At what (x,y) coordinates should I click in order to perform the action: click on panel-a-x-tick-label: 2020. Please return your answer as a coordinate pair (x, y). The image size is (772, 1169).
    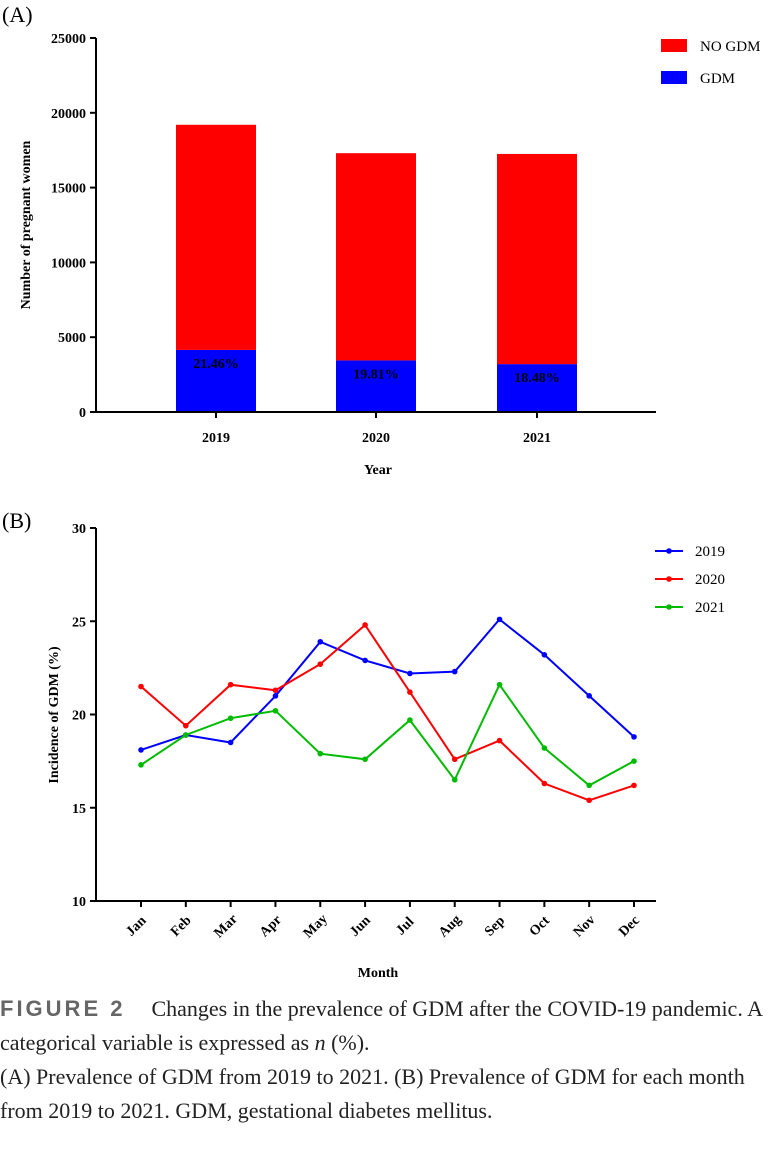
    Looking at the image, I should click on (376, 438).